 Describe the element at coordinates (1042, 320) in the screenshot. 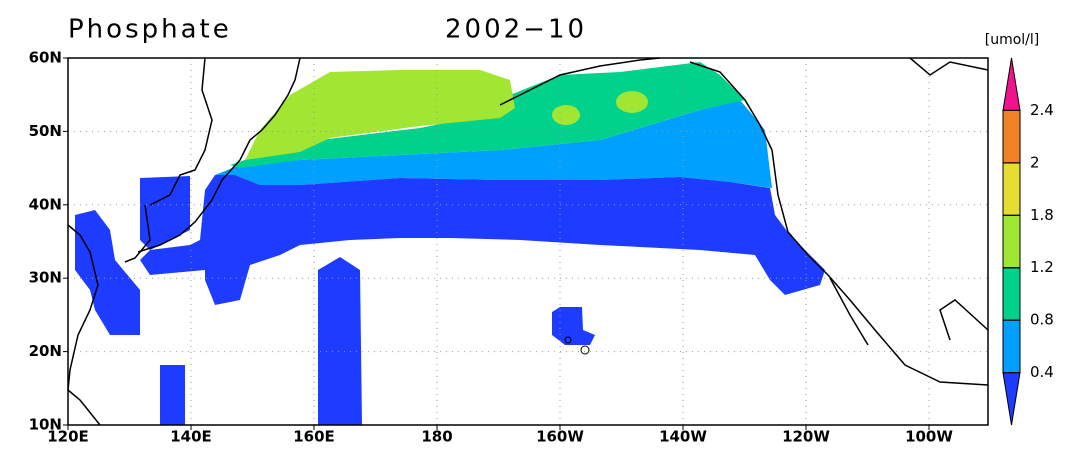

I see `colorbar-label: 0.8` at that location.